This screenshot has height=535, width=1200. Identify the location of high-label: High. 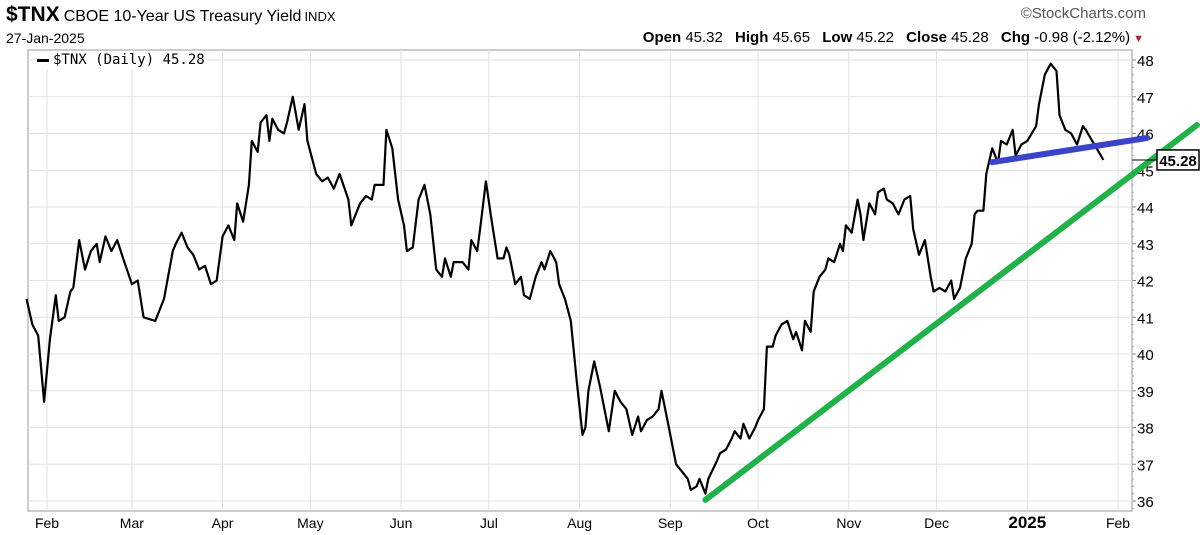
(752, 37).